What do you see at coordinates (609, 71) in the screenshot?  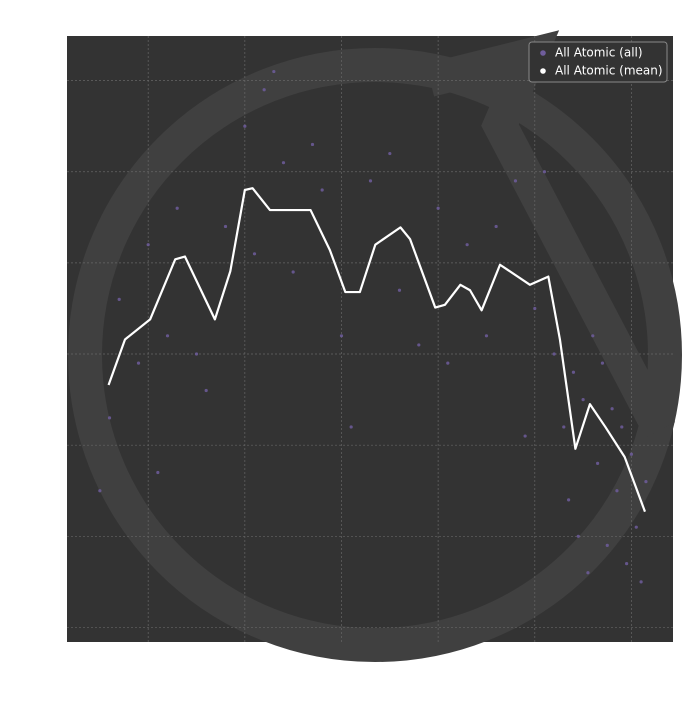 I see `legend-label: All Atomic (mean)` at bounding box center [609, 71].